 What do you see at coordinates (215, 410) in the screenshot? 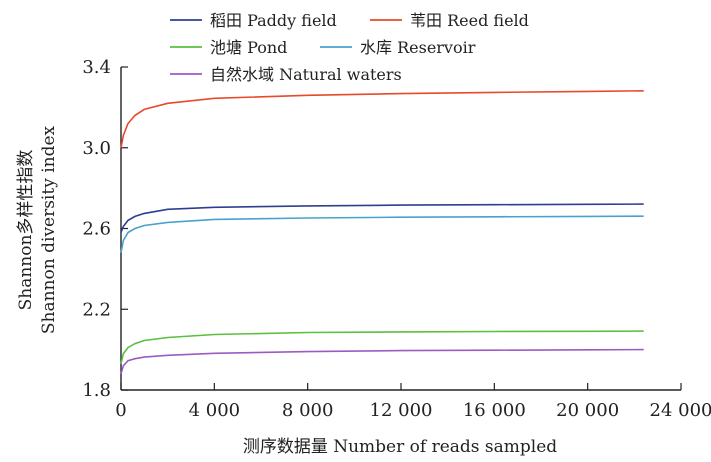
I see `x-tick-label: 4 000` at bounding box center [215, 410].